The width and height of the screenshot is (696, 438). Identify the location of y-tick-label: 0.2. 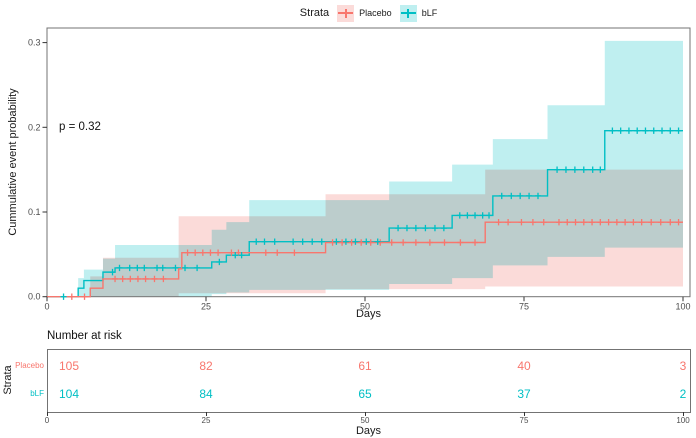
(34, 127).